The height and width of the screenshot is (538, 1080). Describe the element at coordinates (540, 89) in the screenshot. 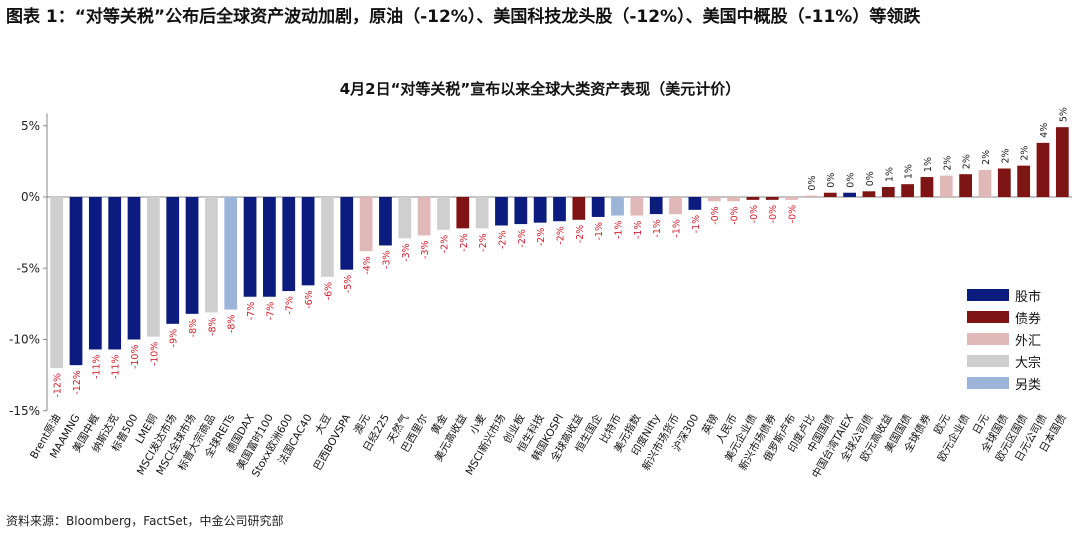

I see `chart-title: 4月2日“对等关税”宣布以来全球大类资产表现（美元计价）` at that location.